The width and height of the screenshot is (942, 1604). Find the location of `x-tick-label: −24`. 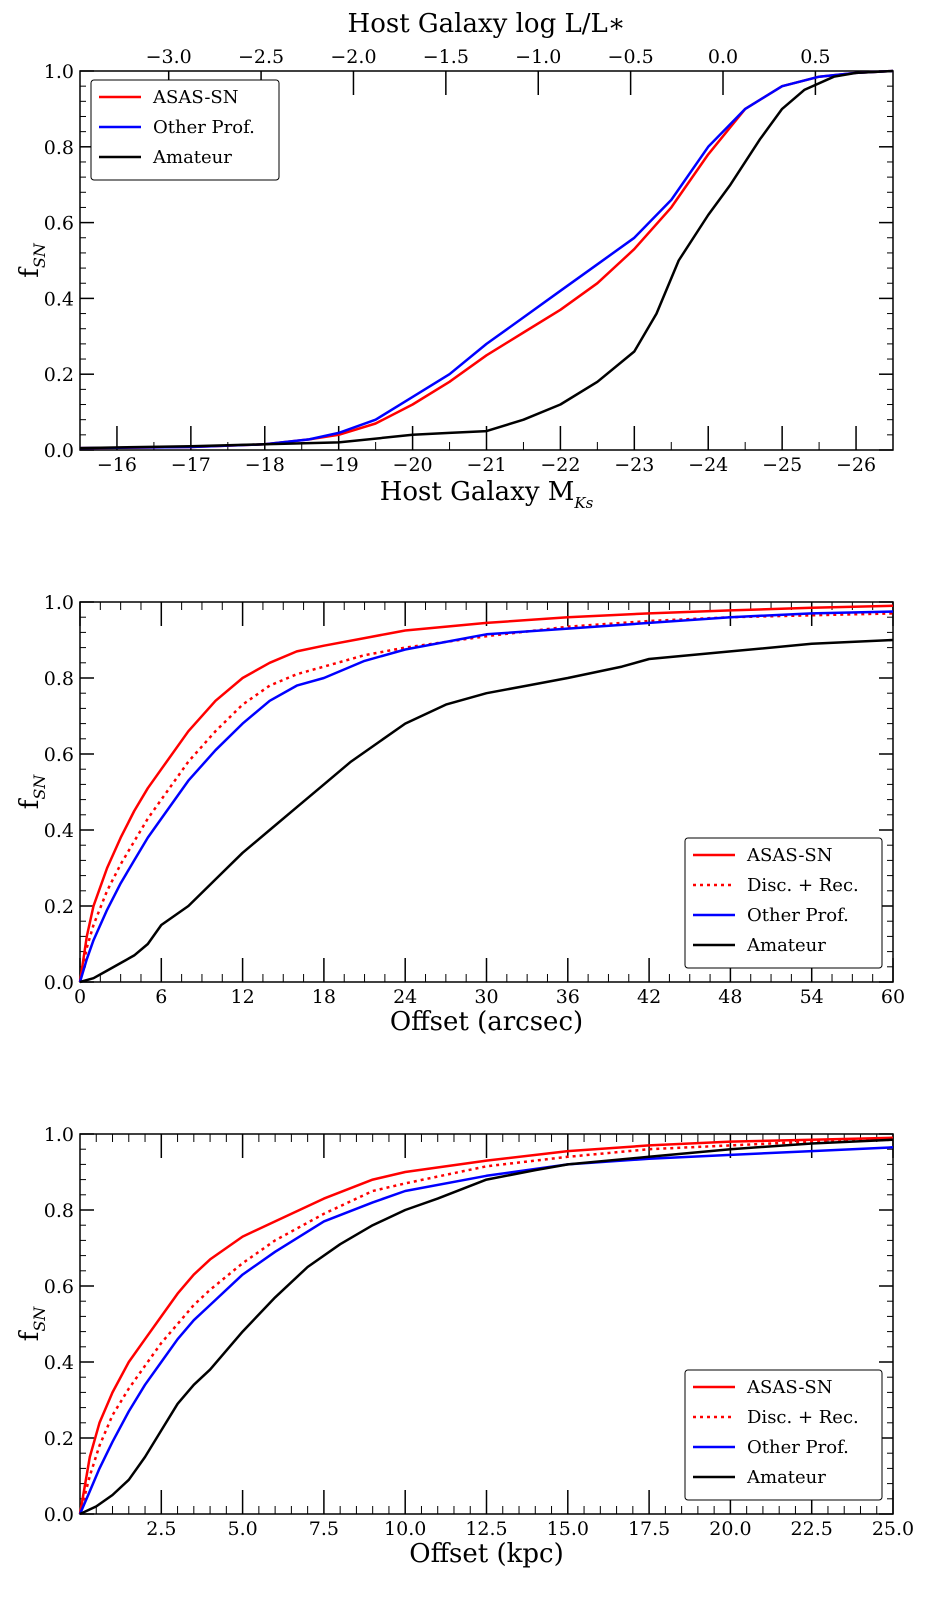

x-tick-label: −24 is located at coordinates (708, 465).